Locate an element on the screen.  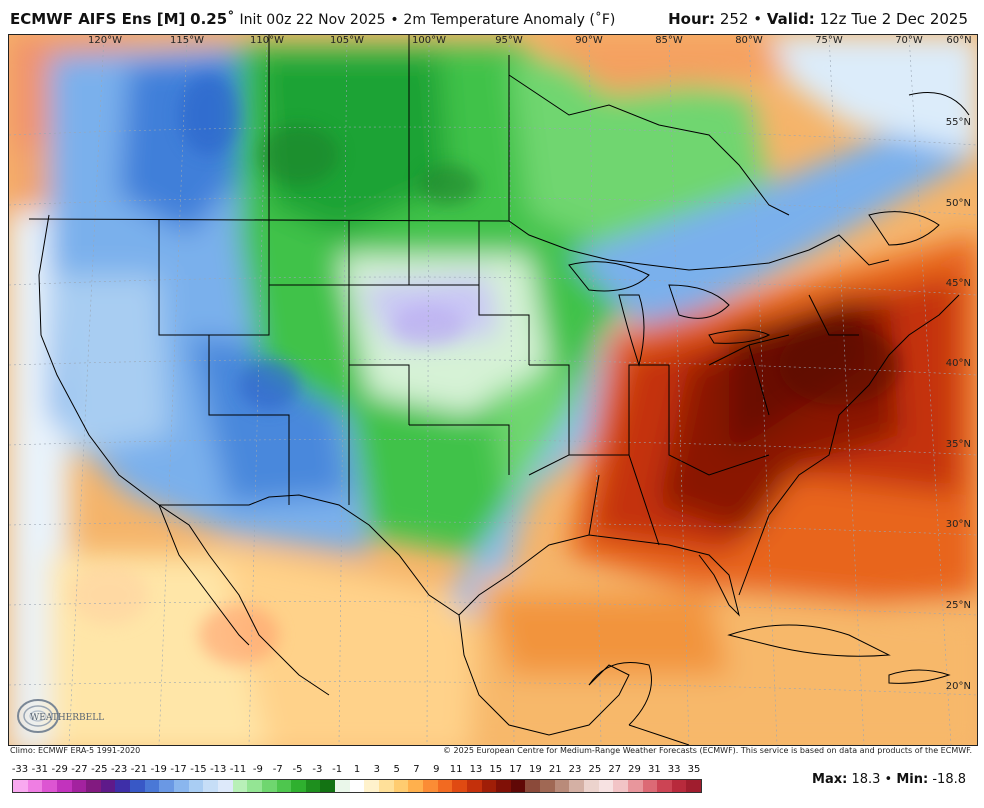
lon-label: 120°W is located at coordinates (105, 40).